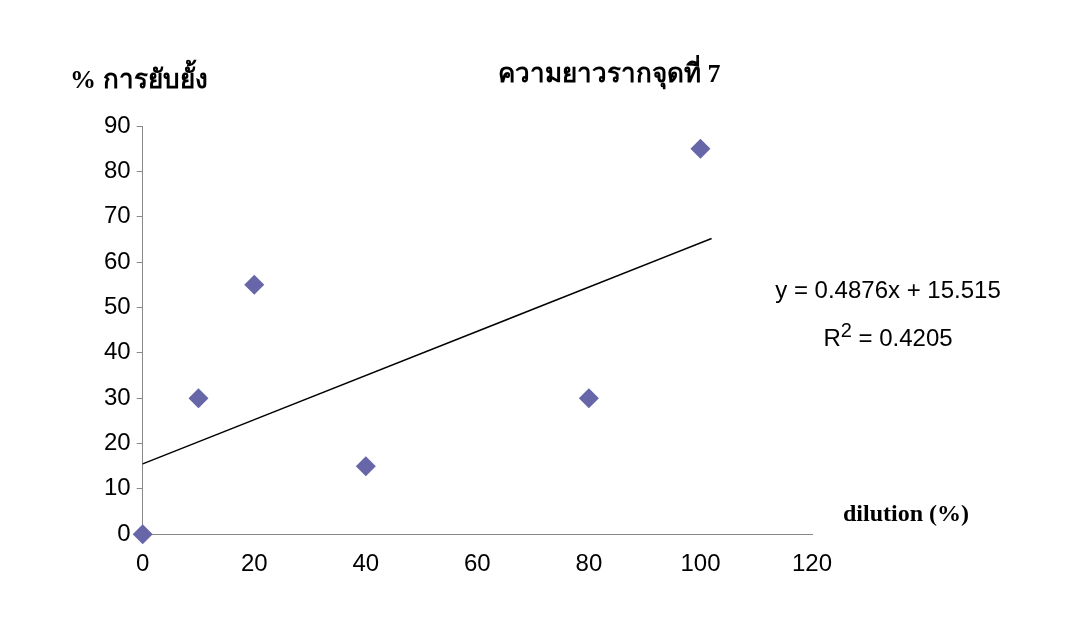 The width and height of the screenshot is (1065, 637). What do you see at coordinates (117, 124) in the screenshot?
I see `y-tick-label: 90` at bounding box center [117, 124].